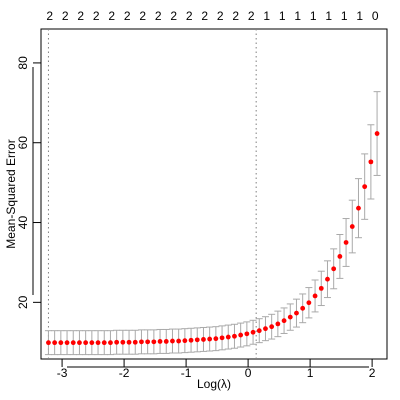  Describe the element at coordinates (28, 182) in the screenshot. I see `y-tick-labels: 20 40 60 80` at that location.